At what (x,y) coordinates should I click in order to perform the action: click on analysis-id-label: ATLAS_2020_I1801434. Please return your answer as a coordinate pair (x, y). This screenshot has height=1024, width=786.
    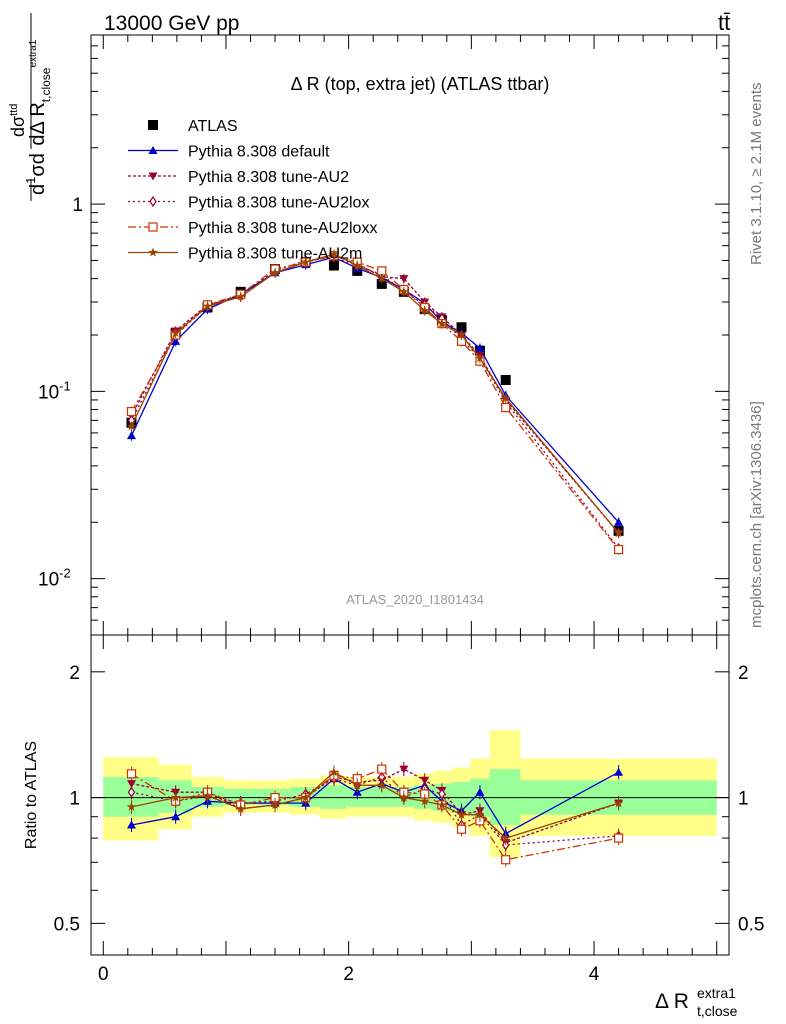
    Looking at the image, I should click on (415, 599).